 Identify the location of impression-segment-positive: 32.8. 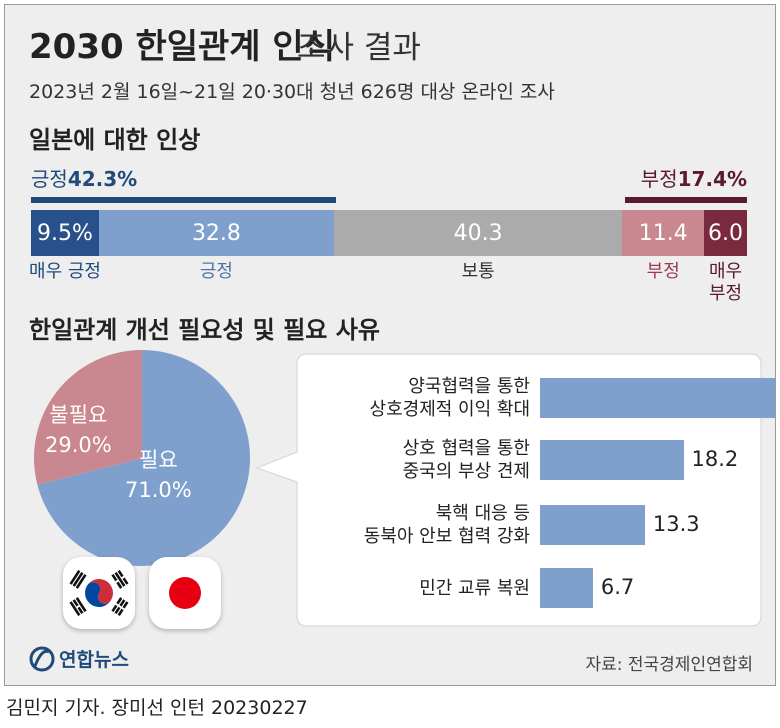
(216, 233).